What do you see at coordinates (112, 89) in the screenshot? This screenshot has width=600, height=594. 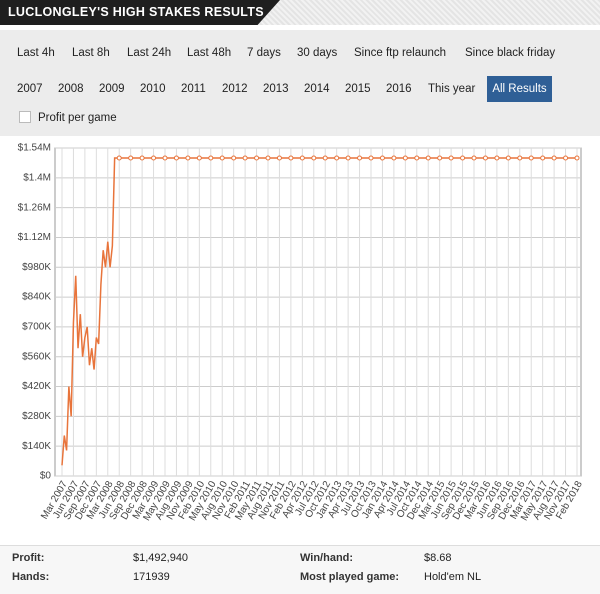 I see `year-button: 2009` at bounding box center [112, 89].